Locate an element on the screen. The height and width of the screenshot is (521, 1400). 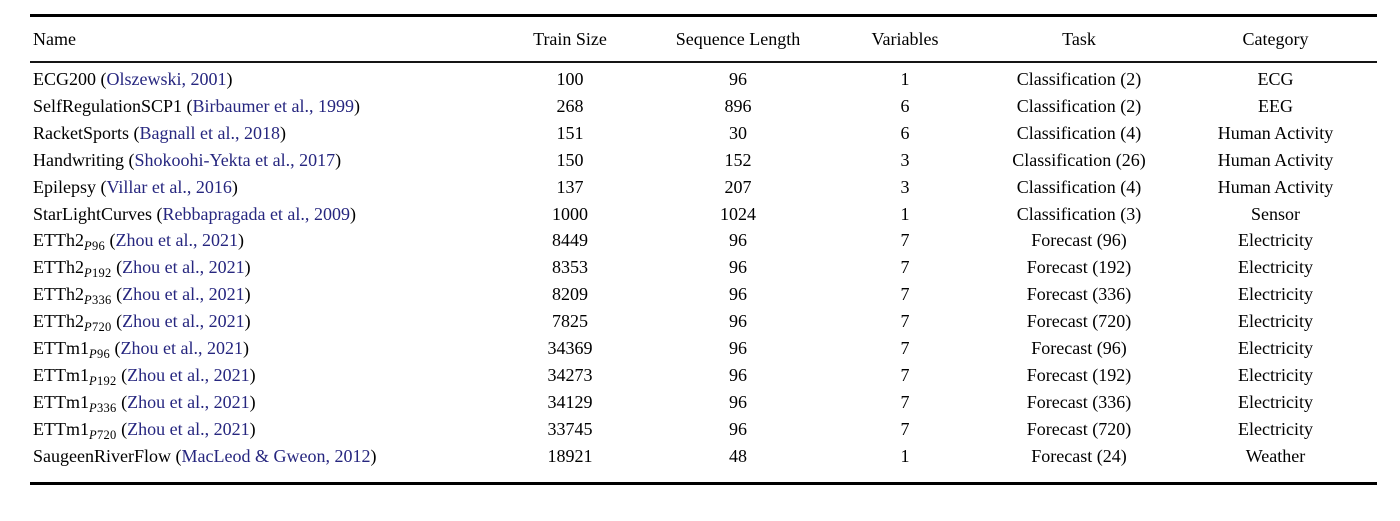
train-size-cell: 100 is located at coordinates (570, 79).